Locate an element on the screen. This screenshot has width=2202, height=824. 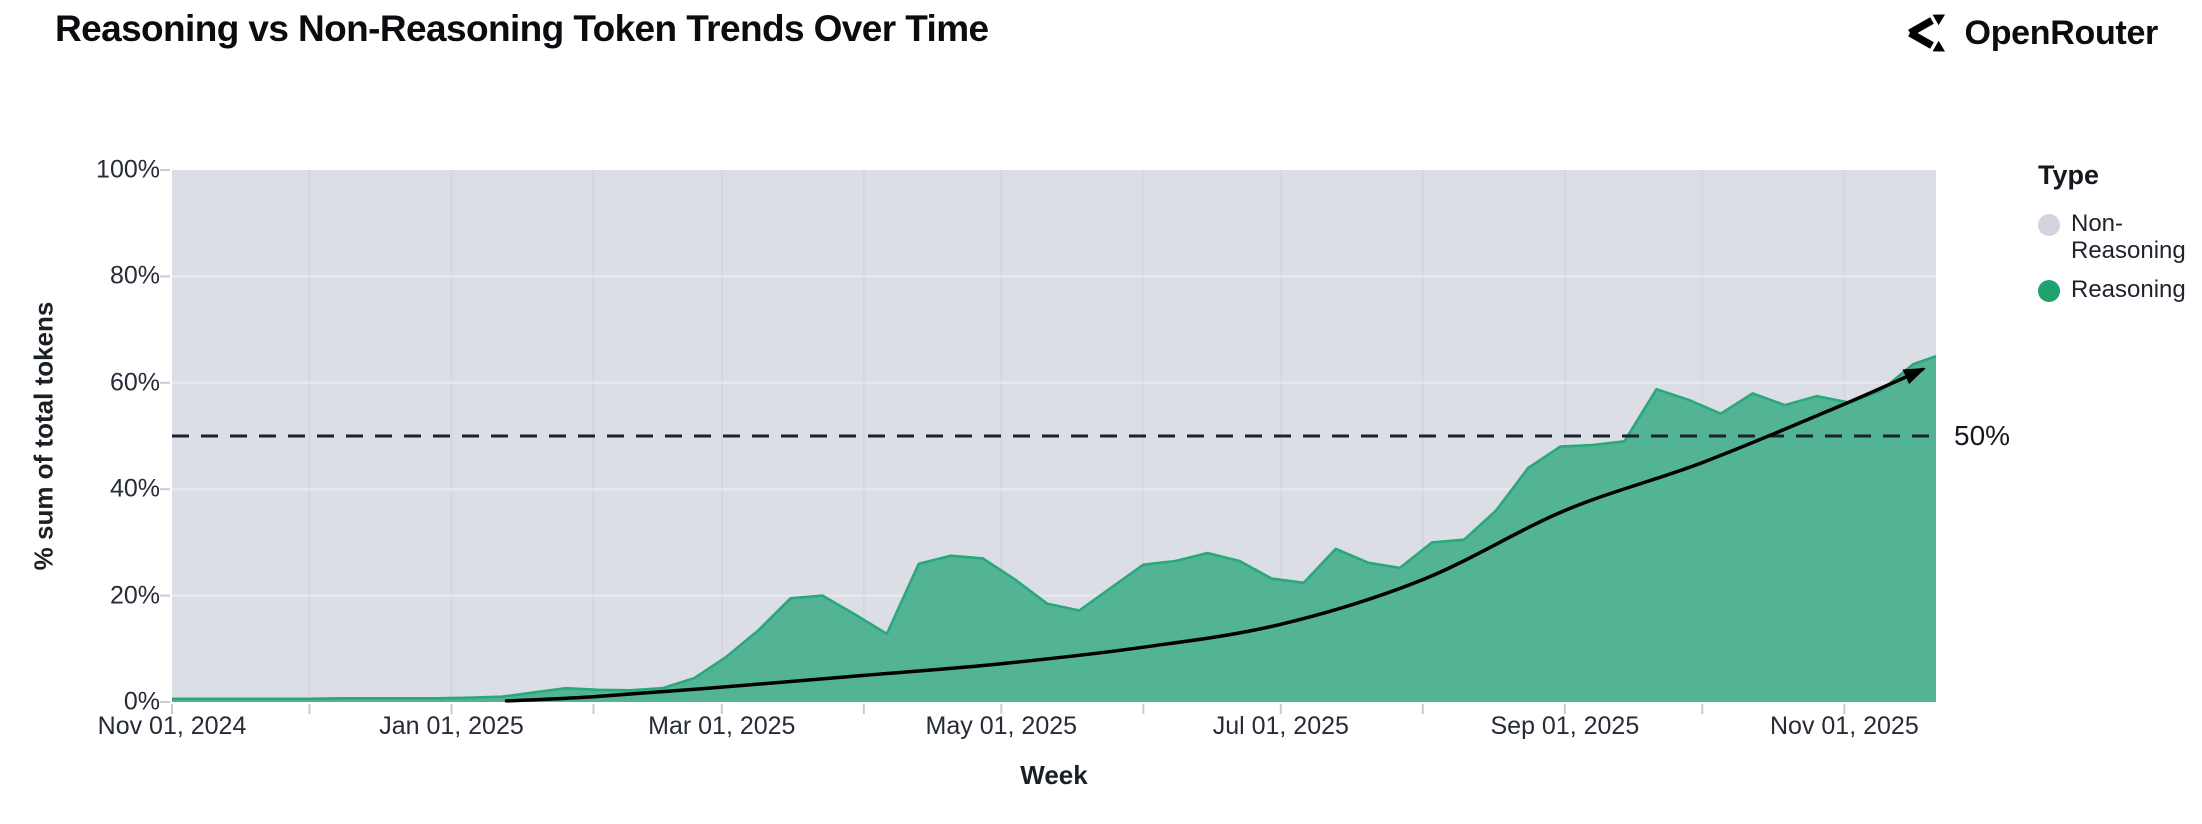
legend-entry-reasoning: Reasoning is located at coordinates (2117, 289).